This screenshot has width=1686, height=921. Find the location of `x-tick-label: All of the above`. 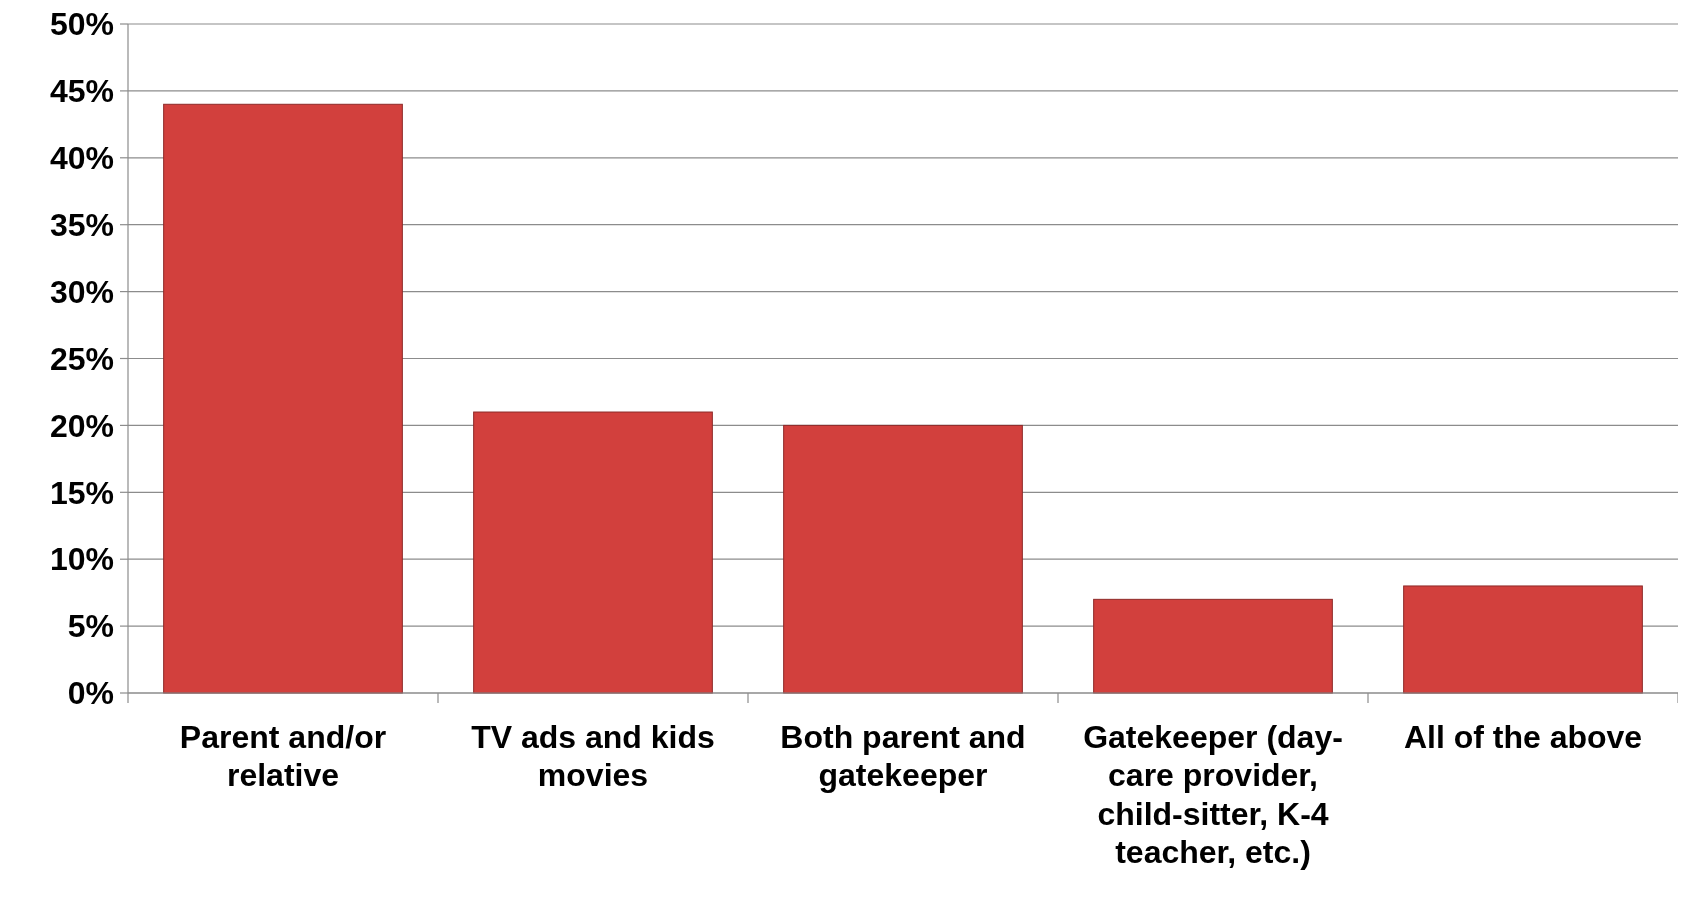

x-tick-label: All of the above is located at coordinates (1523, 737).